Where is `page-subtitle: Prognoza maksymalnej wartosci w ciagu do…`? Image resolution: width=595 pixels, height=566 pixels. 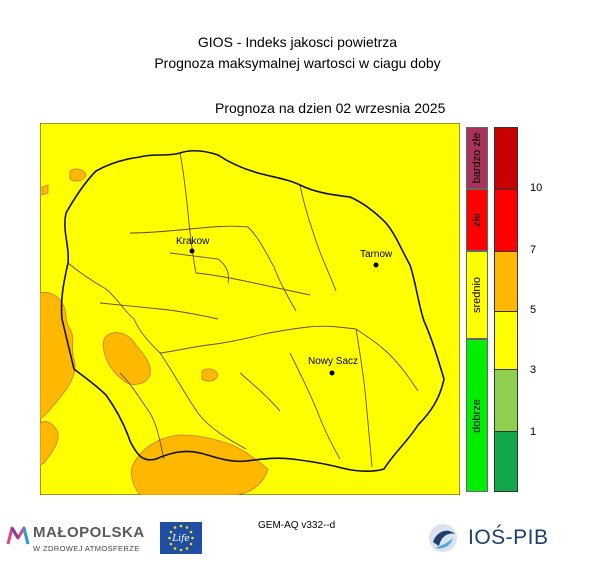 page-subtitle: Prognoza maksymalnej wartosci w ciagu do… is located at coordinates (297, 63).